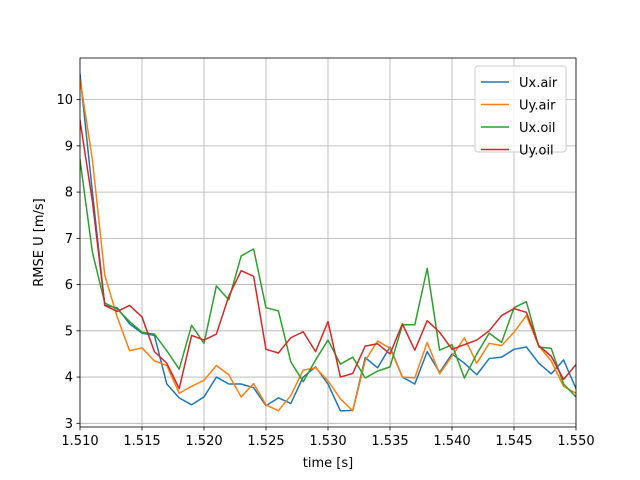 The image size is (640, 480). I want to click on legend-label: Ux.oil, so click(537, 128).